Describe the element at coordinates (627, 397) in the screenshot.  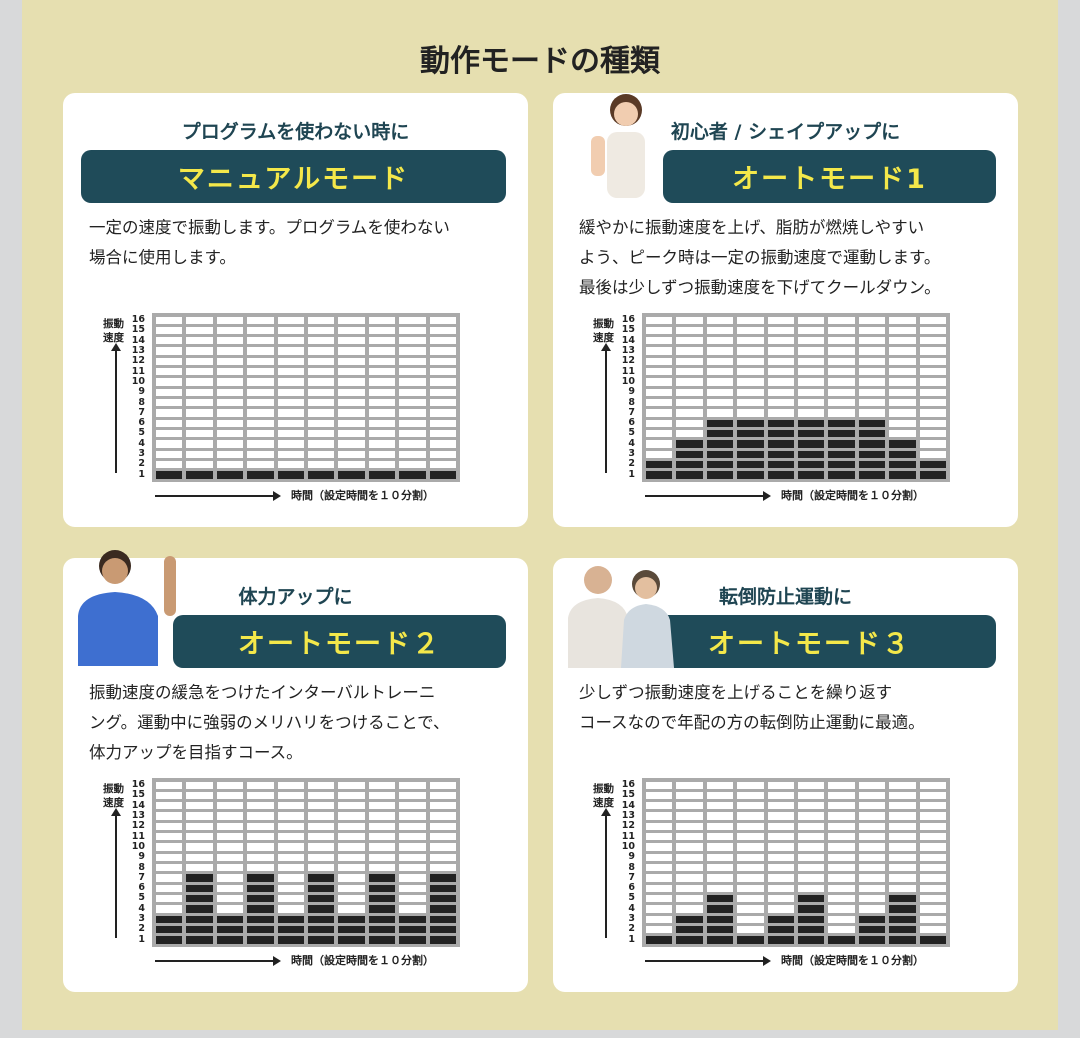
I see `y-ticks: 1 2 3 4 5 6 7 8 9 10 11 12 13 14 15 16` at that location.